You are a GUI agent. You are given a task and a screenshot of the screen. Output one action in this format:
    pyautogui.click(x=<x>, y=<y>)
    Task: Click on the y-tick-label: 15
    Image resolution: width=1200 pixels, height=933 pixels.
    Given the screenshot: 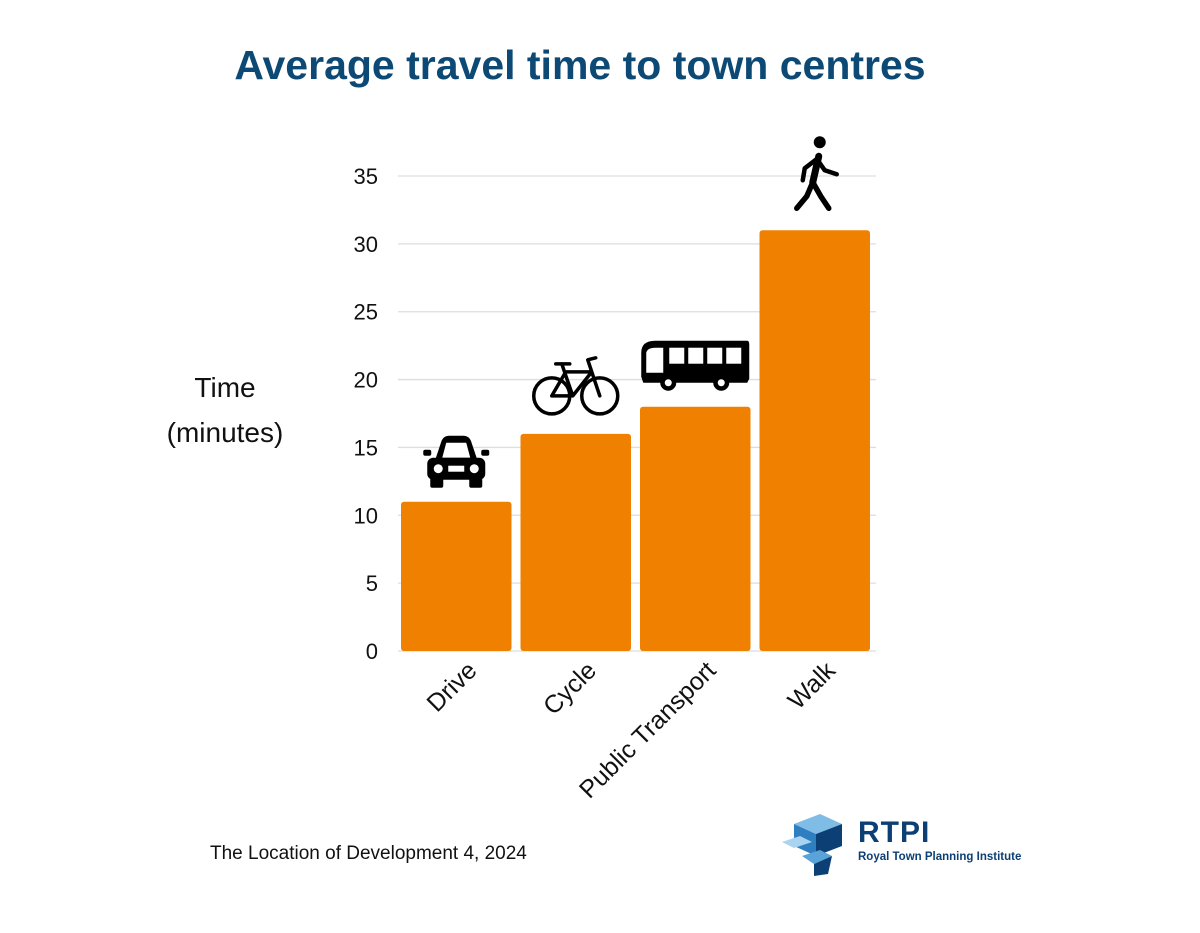 What is the action you would take?
    pyautogui.click(x=366, y=447)
    